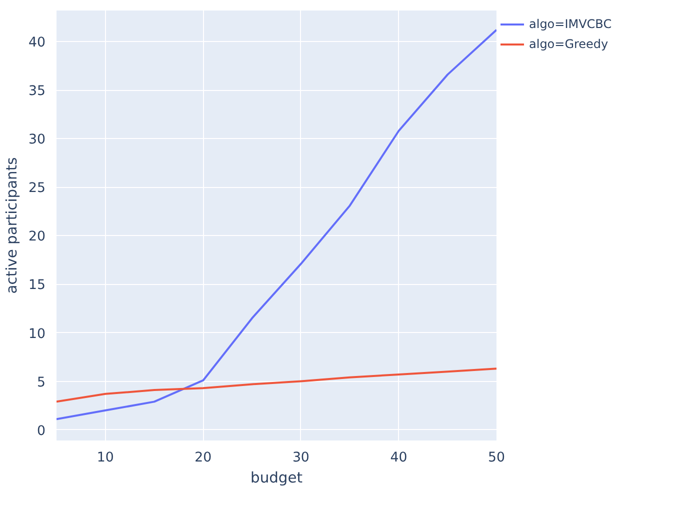  Describe the element at coordinates (568, 44) in the screenshot. I see `legend-label: algo=Greedy` at that location.